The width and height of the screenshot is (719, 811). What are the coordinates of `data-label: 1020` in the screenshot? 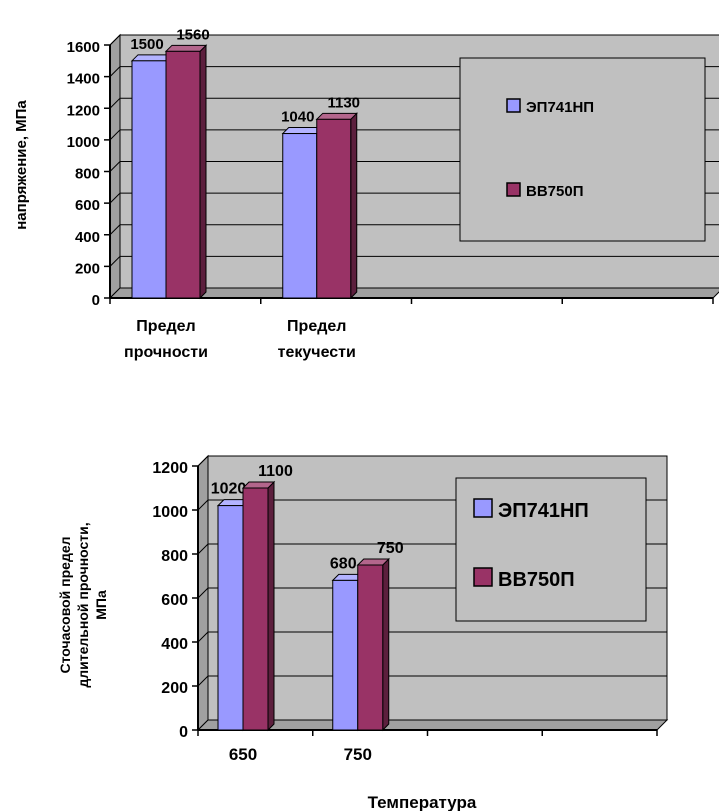 It's located at (229, 489).